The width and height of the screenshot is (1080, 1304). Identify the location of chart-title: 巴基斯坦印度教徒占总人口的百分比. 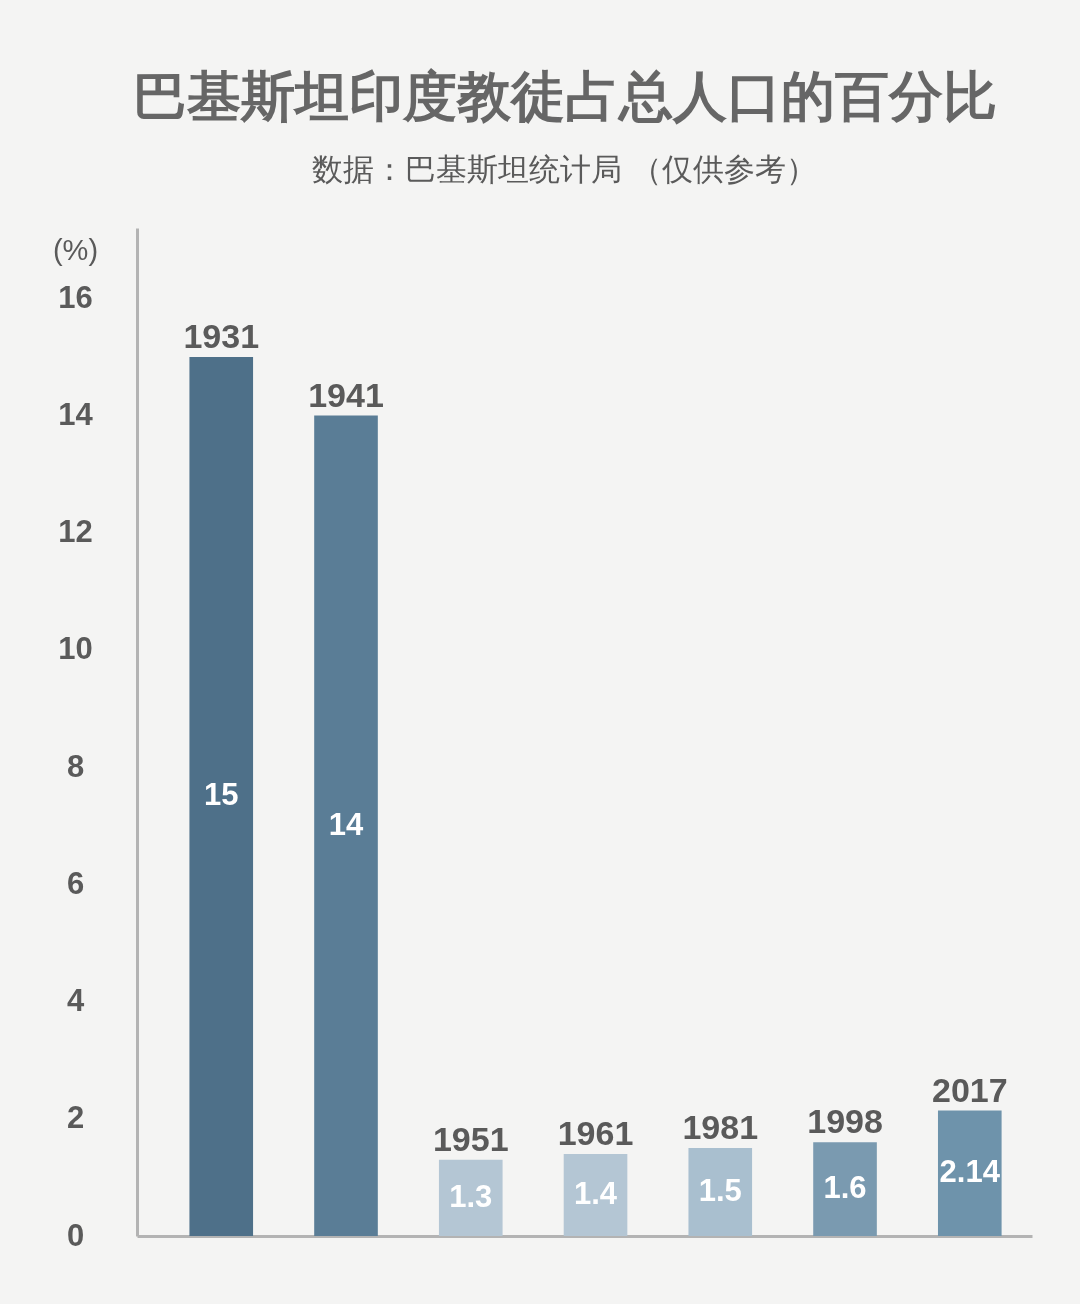
(564, 96).